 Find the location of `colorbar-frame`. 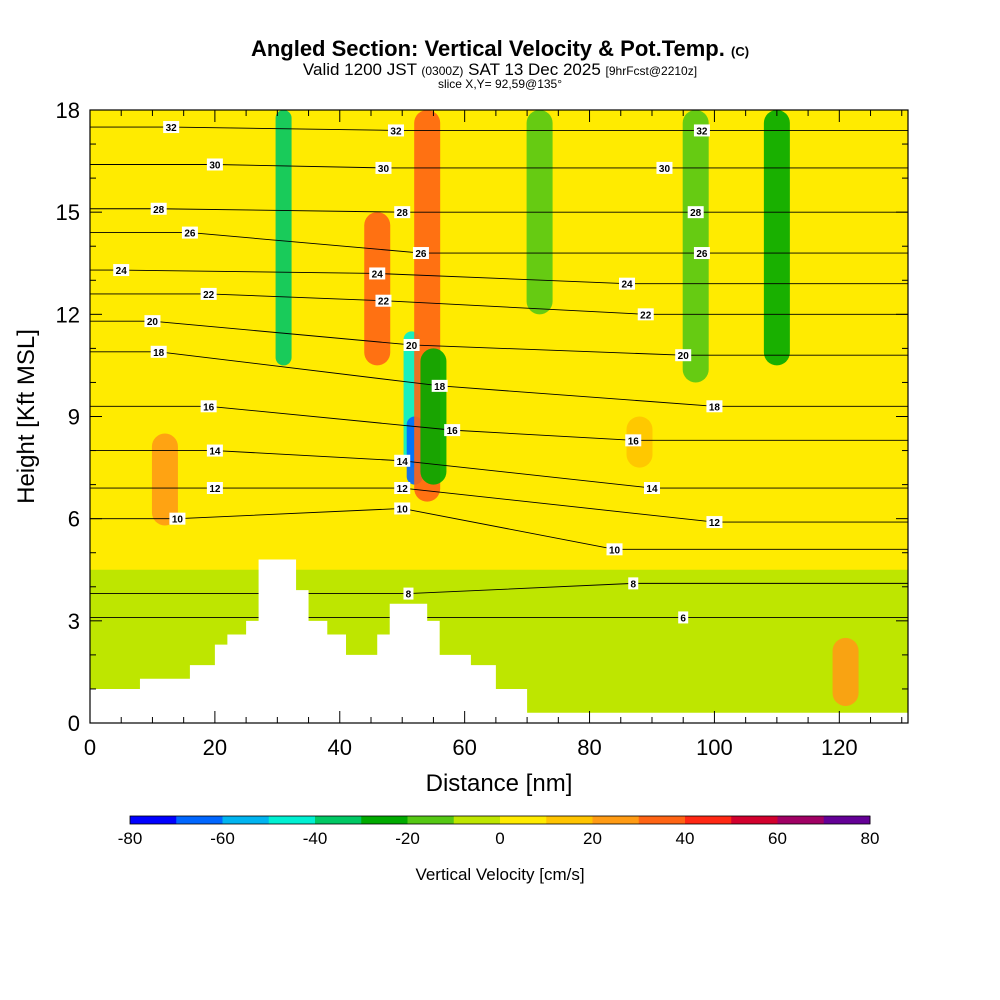

colorbar-frame is located at coordinates (500, 820).